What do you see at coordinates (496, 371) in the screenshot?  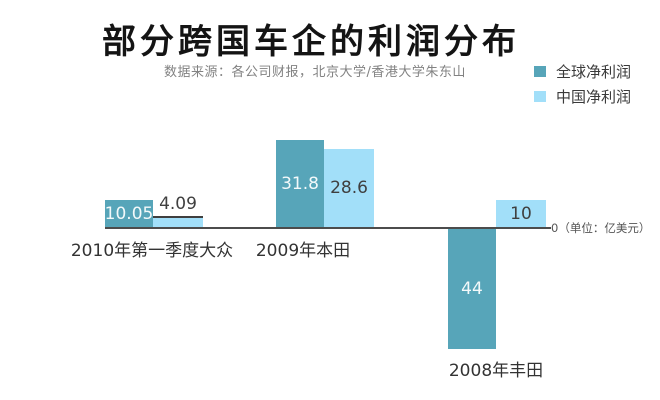 I see `category-label: 2008年丰田` at bounding box center [496, 371].